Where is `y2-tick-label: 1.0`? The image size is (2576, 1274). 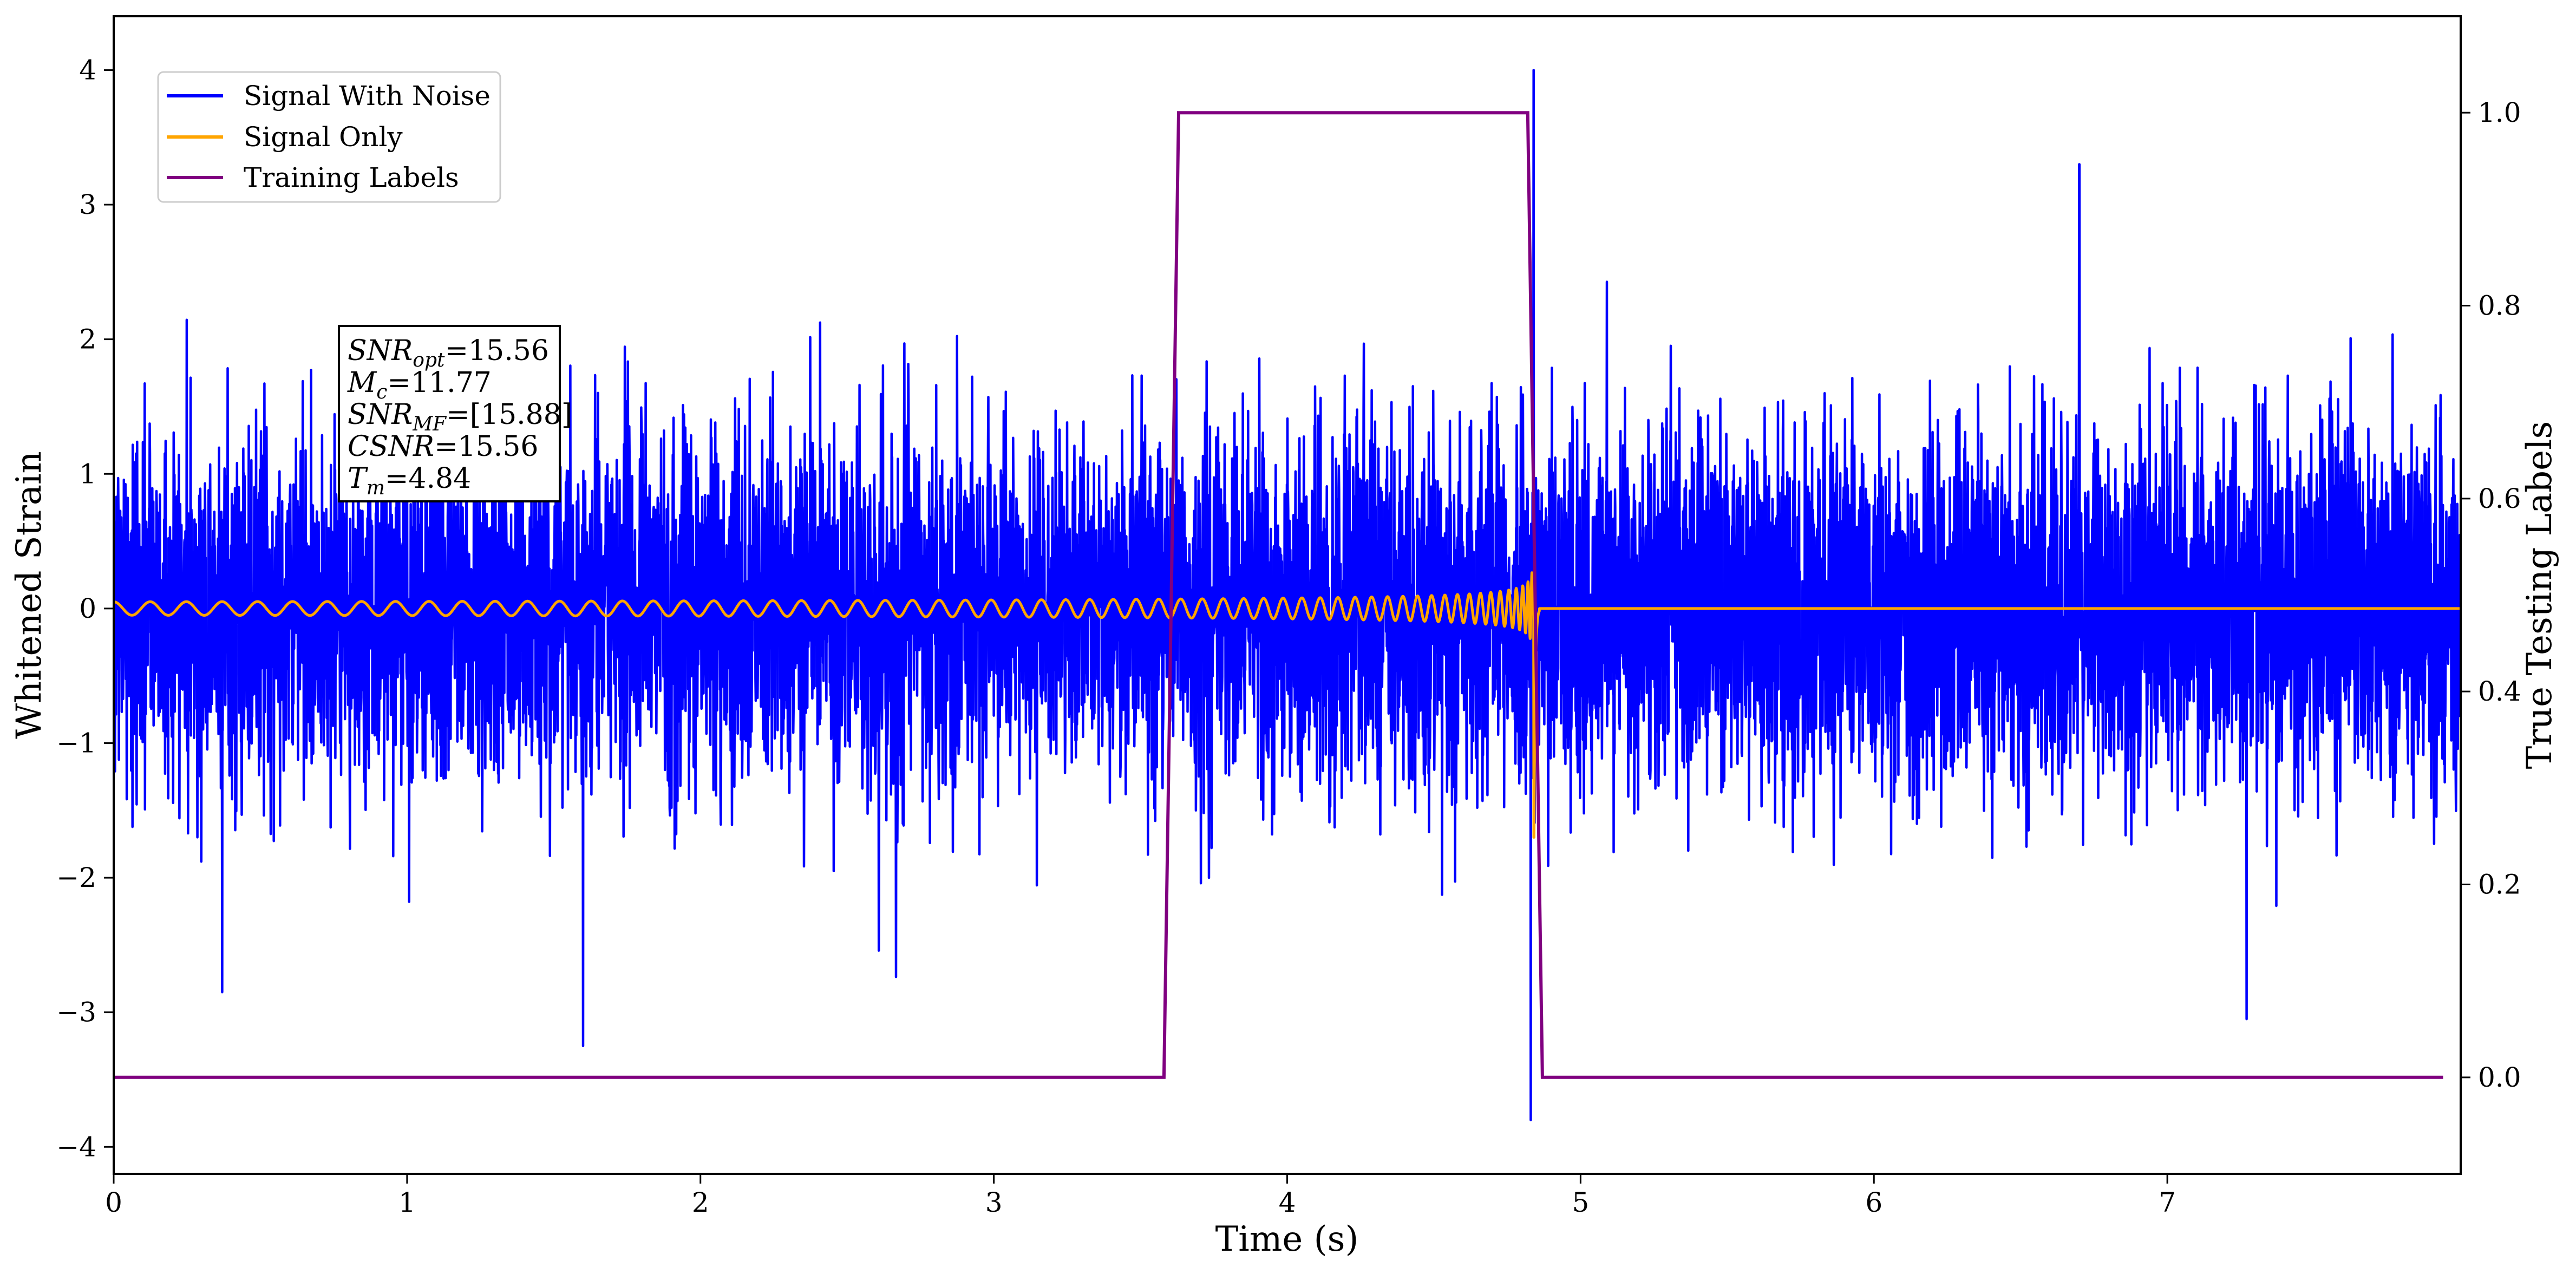
y2-tick-label: 1.0 is located at coordinates (2500, 112).